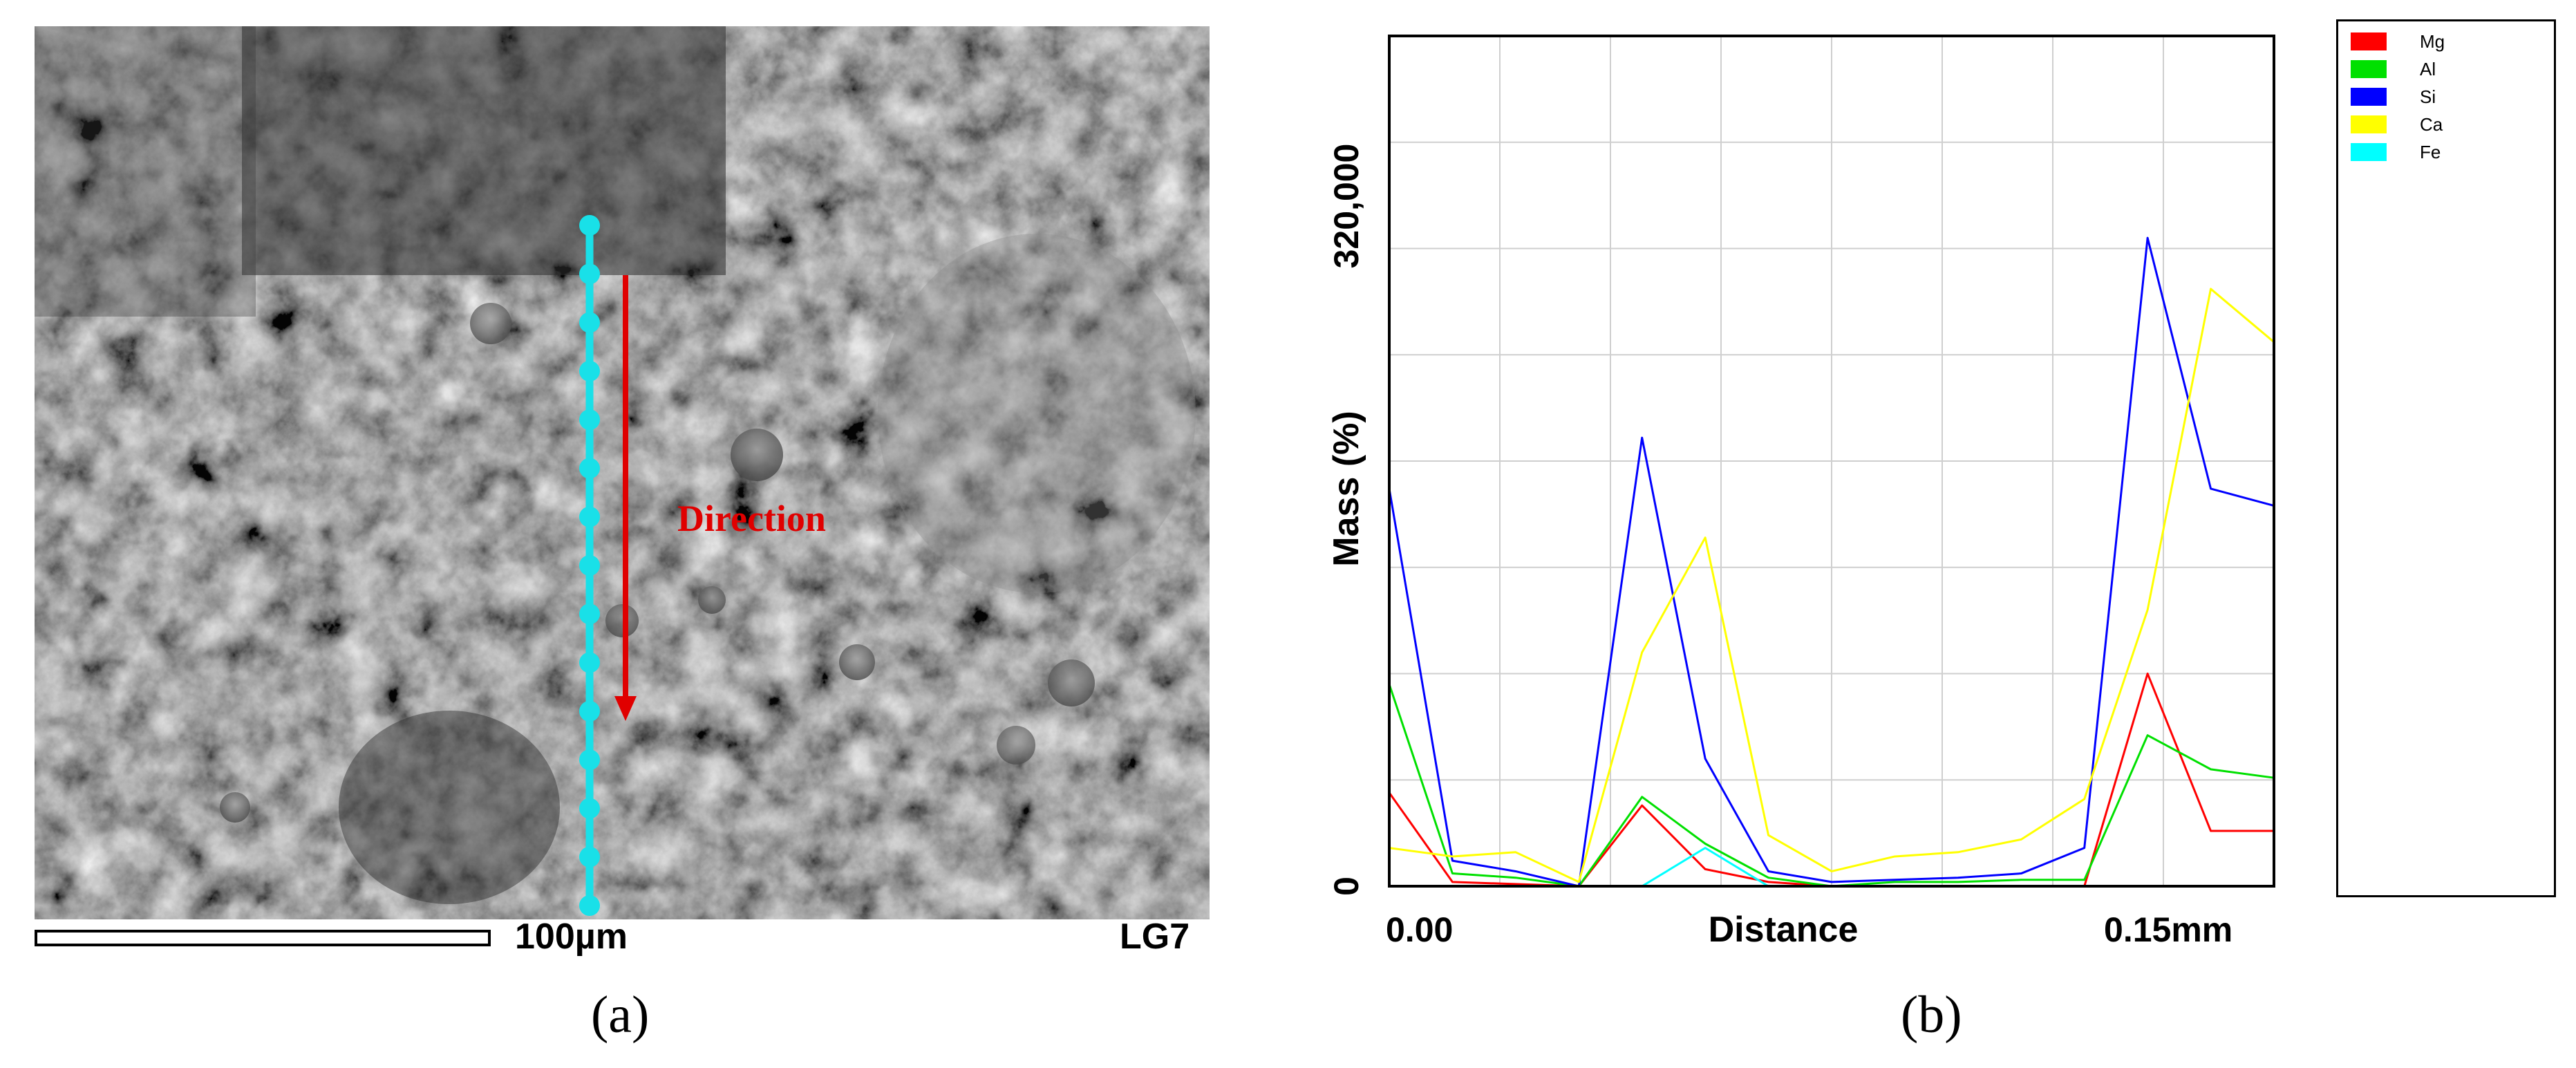 The image size is (2576, 1068). What do you see at coordinates (2451, 69) in the screenshot?
I see `legend-item-al: Al` at bounding box center [2451, 69].